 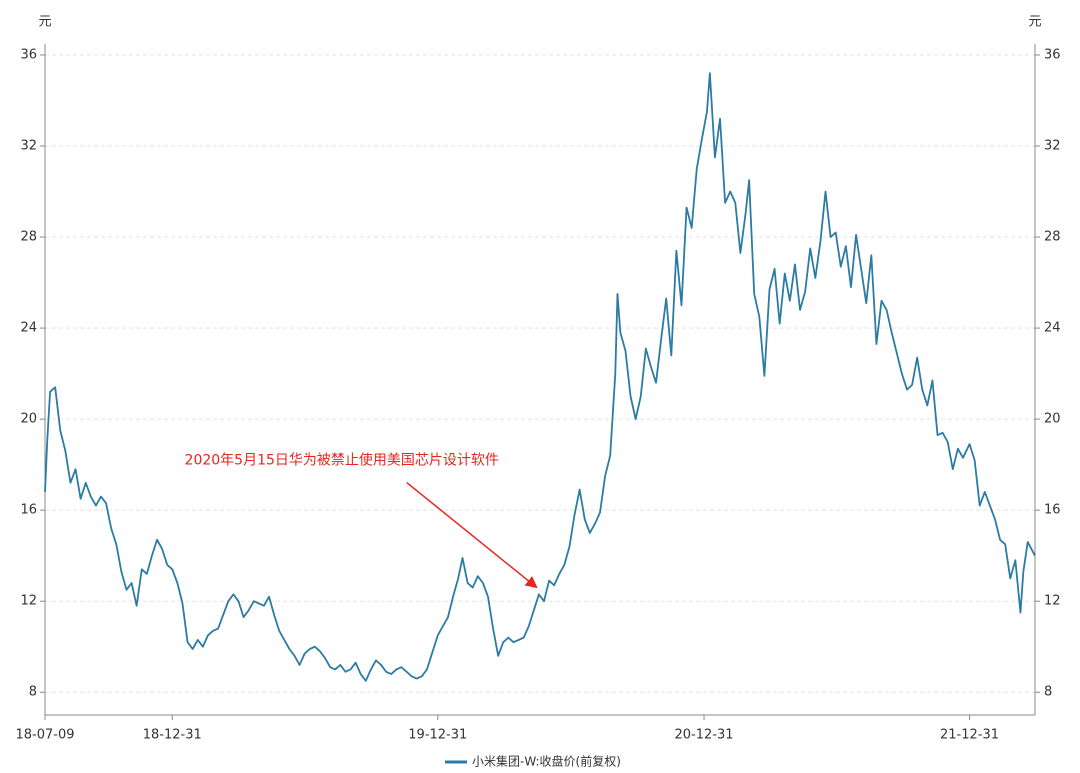 What do you see at coordinates (28, 146) in the screenshot?
I see `y-tick-label: 32` at bounding box center [28, 146].